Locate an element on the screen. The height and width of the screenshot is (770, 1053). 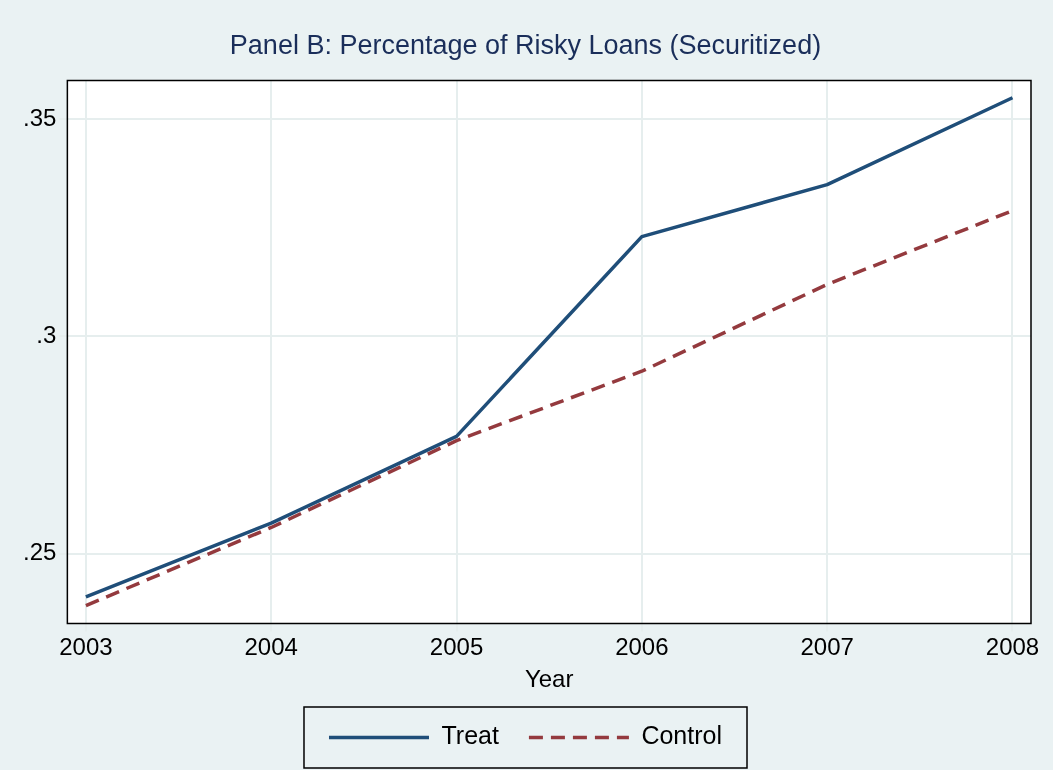
x-tick-label: 2007 is located at coordinates (827, 647).